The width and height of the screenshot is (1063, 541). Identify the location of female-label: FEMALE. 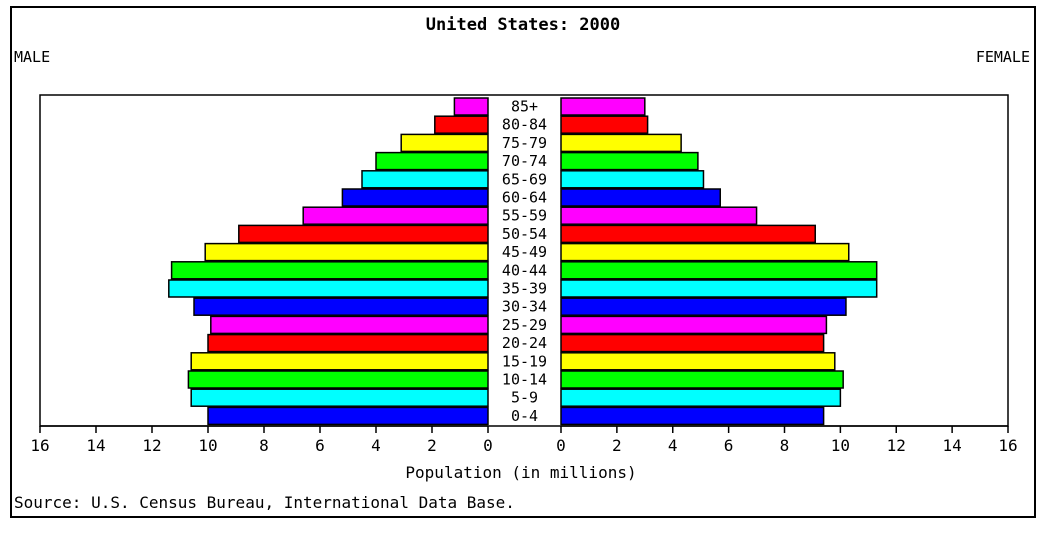
(1003, 57).